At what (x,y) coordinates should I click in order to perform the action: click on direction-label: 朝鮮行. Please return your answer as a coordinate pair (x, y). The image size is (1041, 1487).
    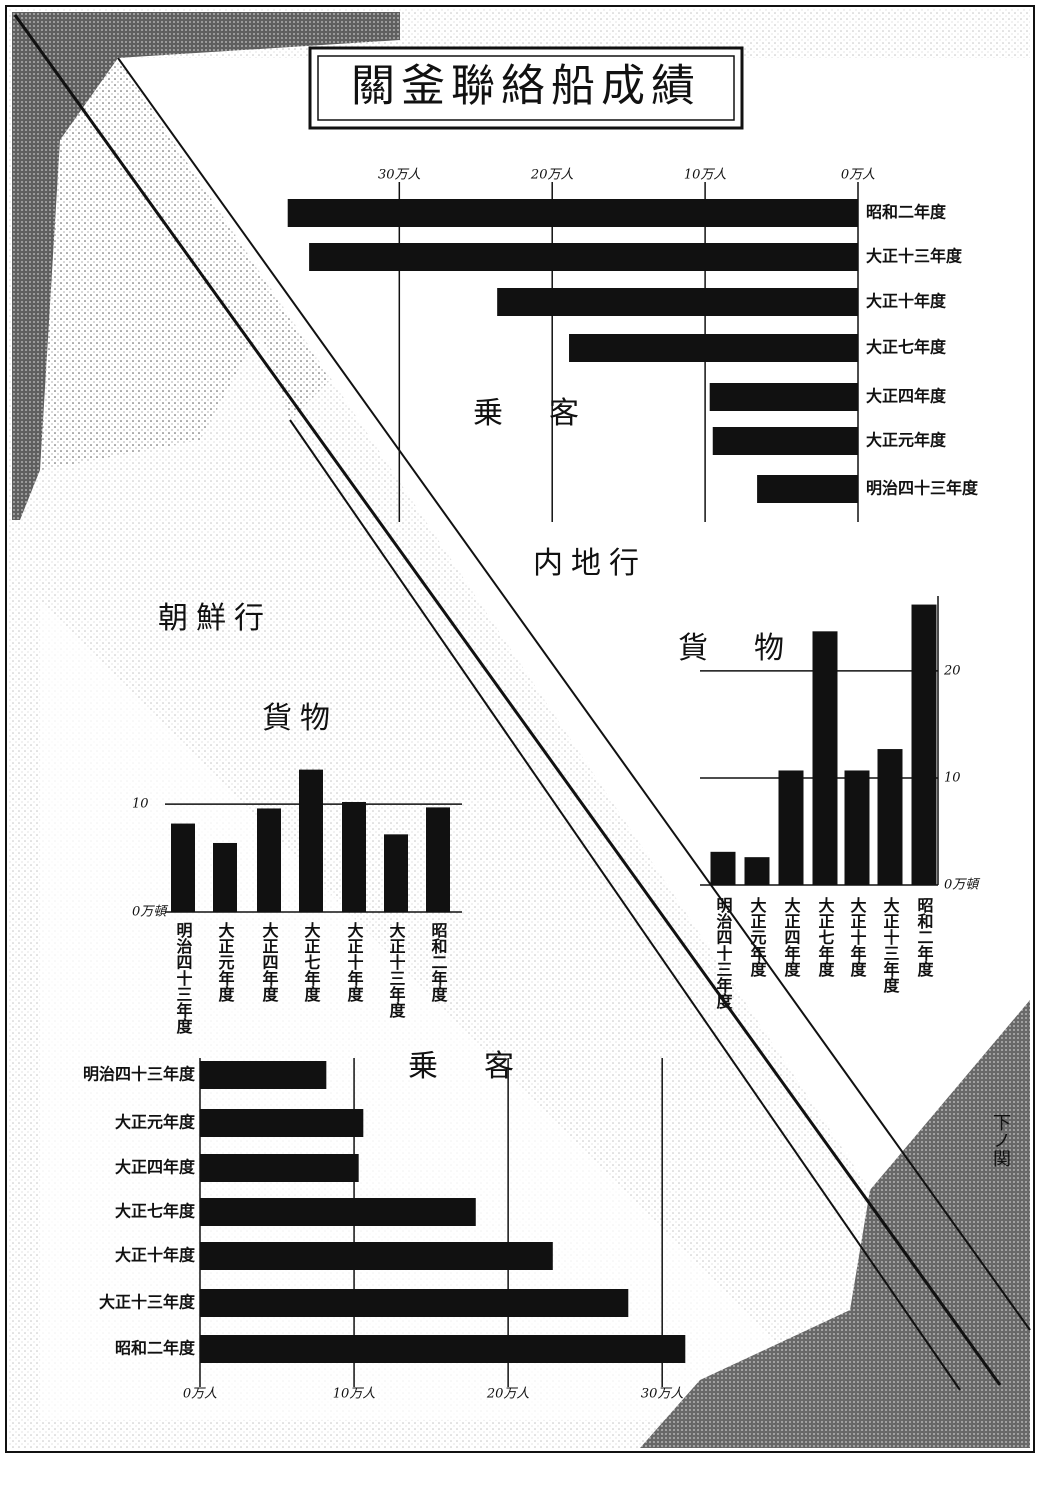
    Looking at the image, I should click on (215, 618).